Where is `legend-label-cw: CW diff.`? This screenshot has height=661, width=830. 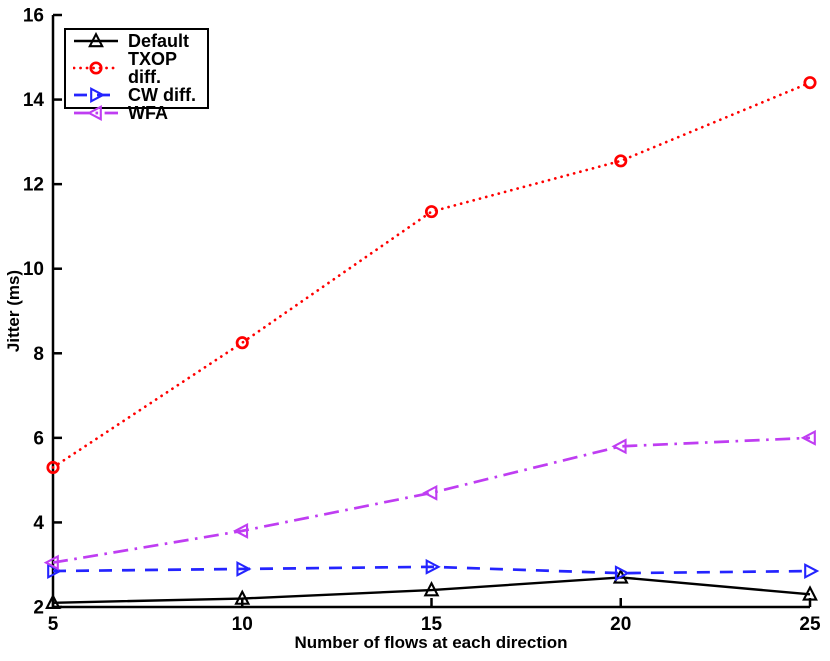 legend-label-cw: CW diff. is located at coordinates (162, 95).